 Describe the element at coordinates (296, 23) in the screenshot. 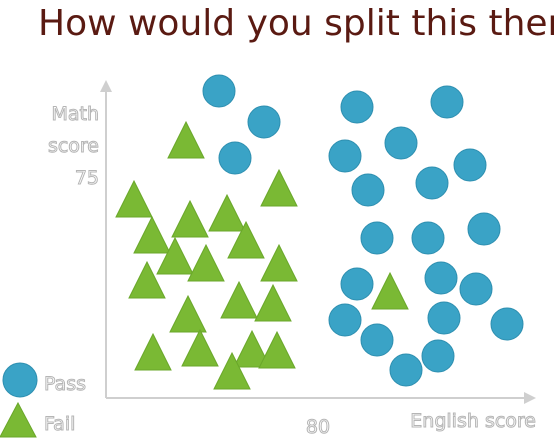

I see `slide-title: How would you split this then?` at that location.